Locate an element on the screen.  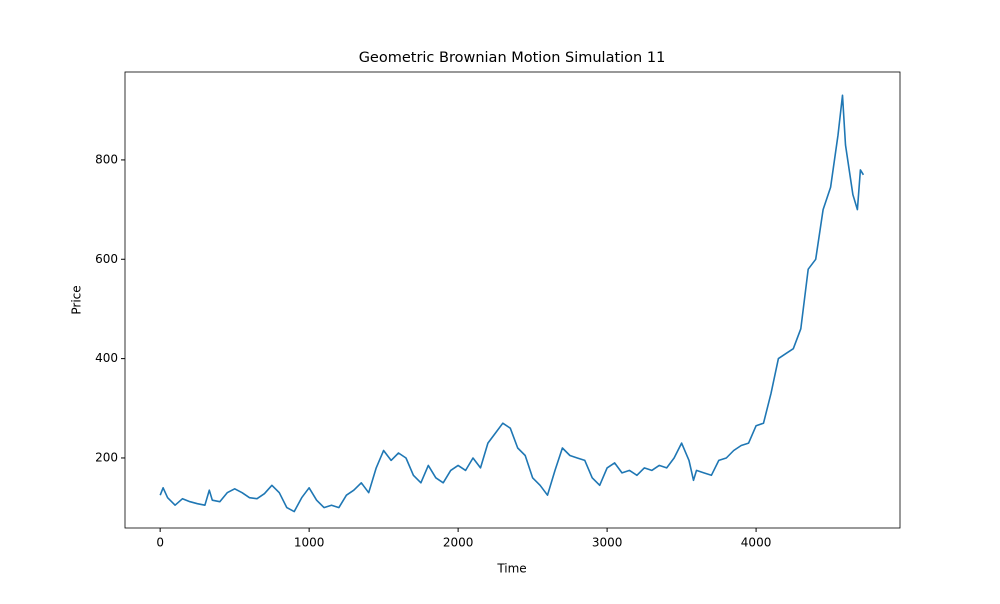
x-tick-label: 3000 is located at coordinates (607, 543).